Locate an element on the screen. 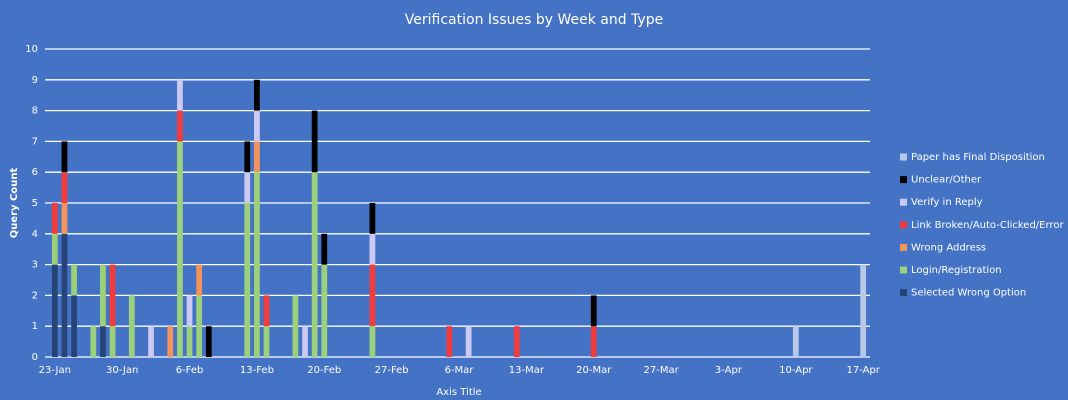  y-tick-label: 0 is located at coordinates (35, 357).